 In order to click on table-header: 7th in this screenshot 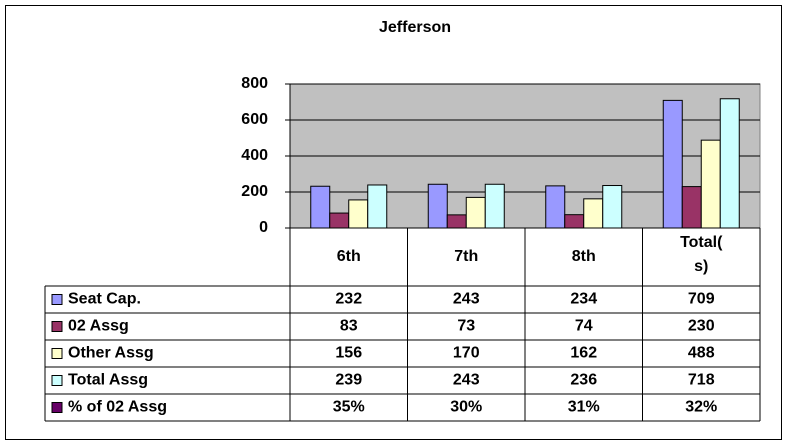, I will do `click(466, 256)`.